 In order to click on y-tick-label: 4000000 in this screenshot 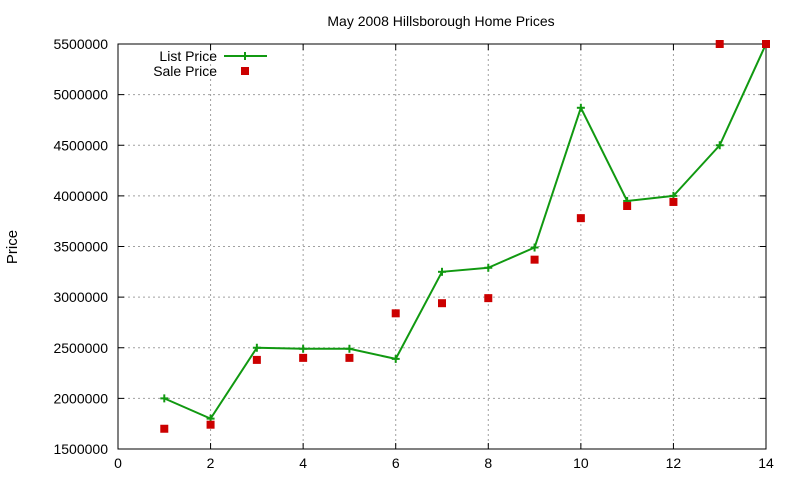, I will do `click(80, 196)`.